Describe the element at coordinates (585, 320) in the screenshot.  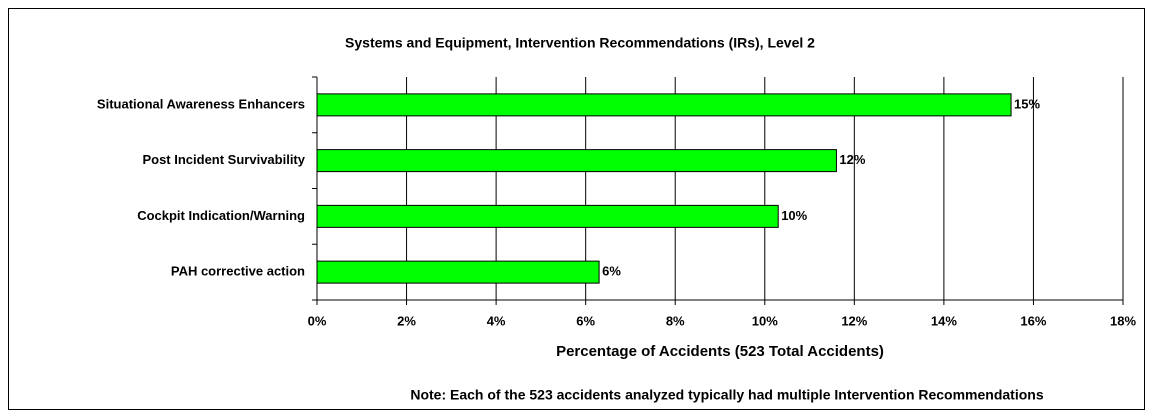
I see `x-tick-label: 6%` at that location.